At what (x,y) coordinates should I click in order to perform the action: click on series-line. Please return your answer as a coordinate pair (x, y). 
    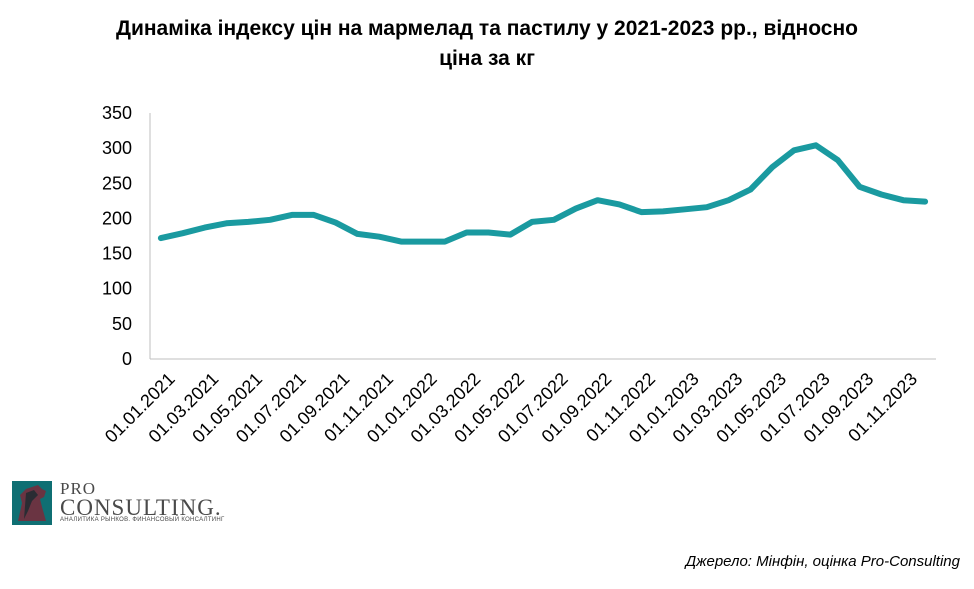
    Looking at the image, I should click on (543, 193).